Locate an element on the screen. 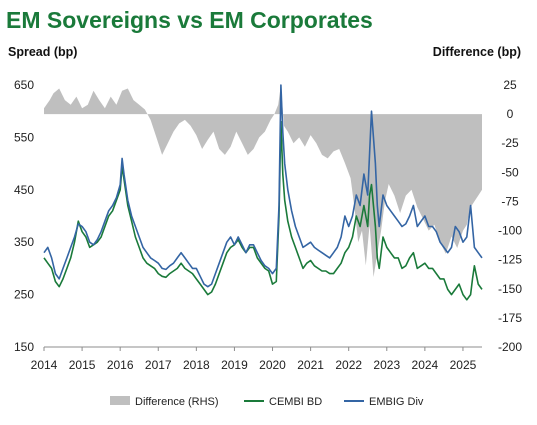 The height and width of the screenshot is (425, 537). right-axis-title: Difference (bp) is located at coordinates (477, 52).